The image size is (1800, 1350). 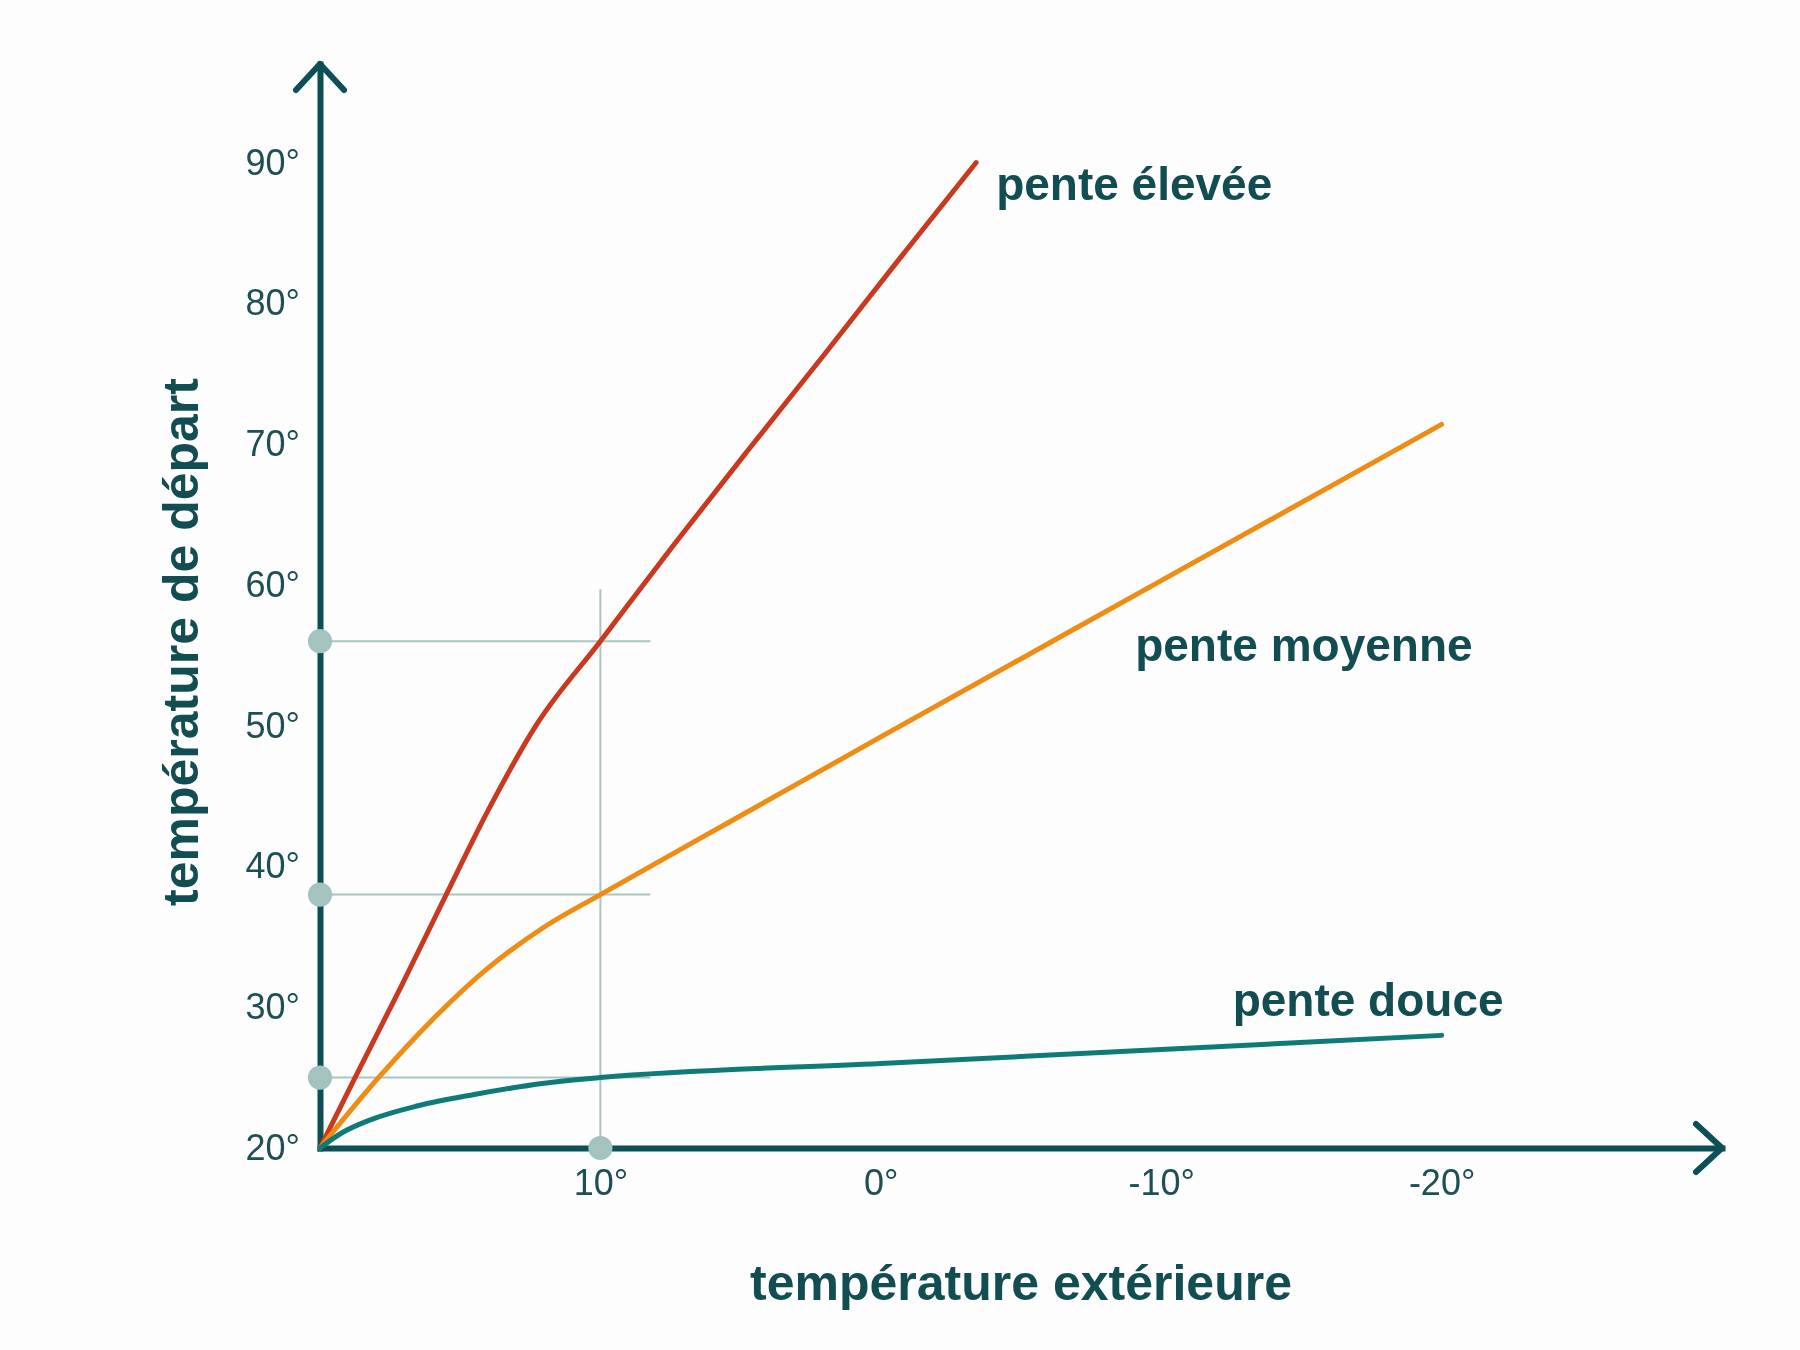 I want to click on series-label: pente douce, so click(x=1368, y=1000).